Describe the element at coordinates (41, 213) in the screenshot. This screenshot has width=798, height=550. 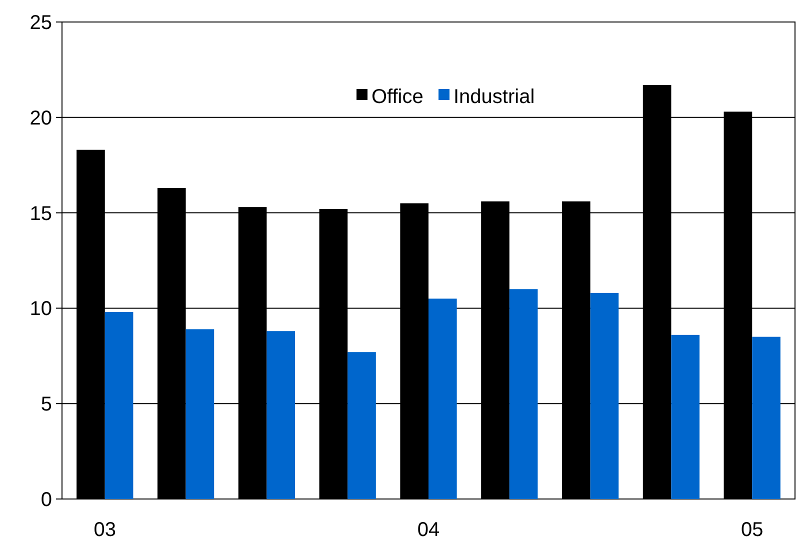
I see `y-tick-label: 15` at that location.